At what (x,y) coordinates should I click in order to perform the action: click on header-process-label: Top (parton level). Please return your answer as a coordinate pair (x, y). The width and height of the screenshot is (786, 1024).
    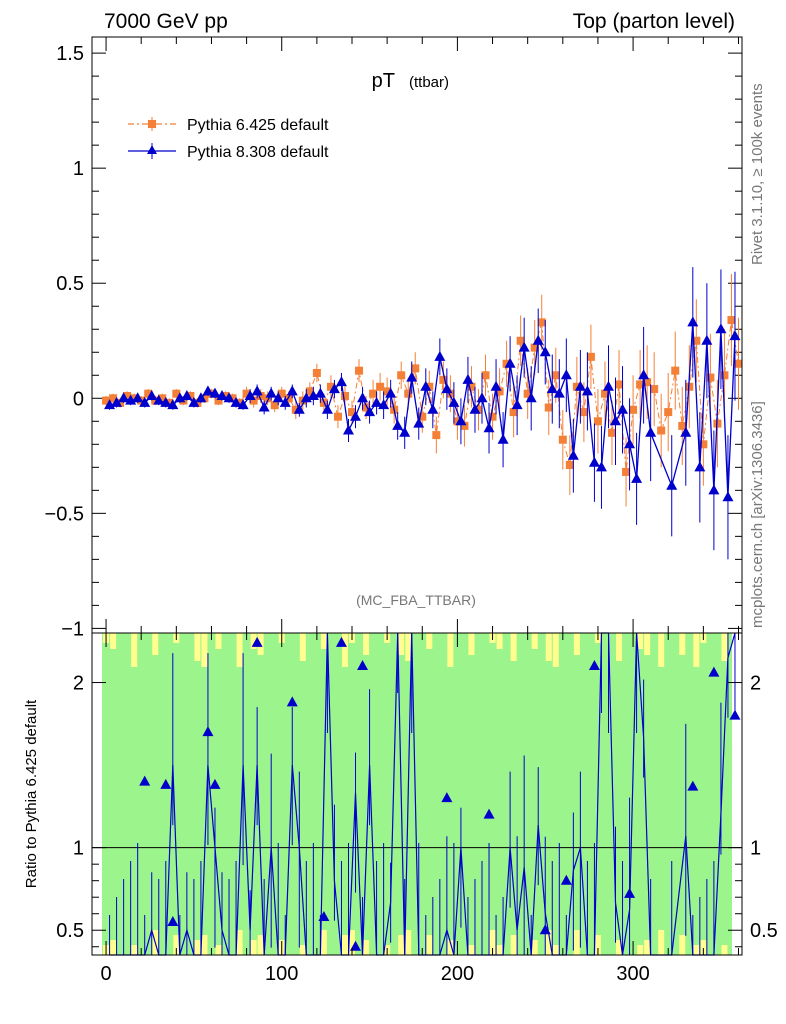
    Looking at the image, I should click on (654, 21).